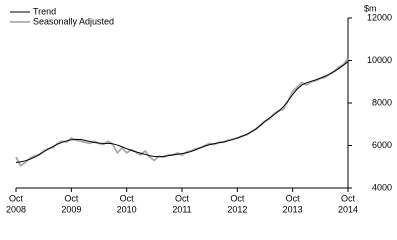 The height and width of the screenshot is (240, 397). What do you see at coordinates (44, 11) in the screenshot?
I see `legend-label: Trend` at bounding box center [44, 11].